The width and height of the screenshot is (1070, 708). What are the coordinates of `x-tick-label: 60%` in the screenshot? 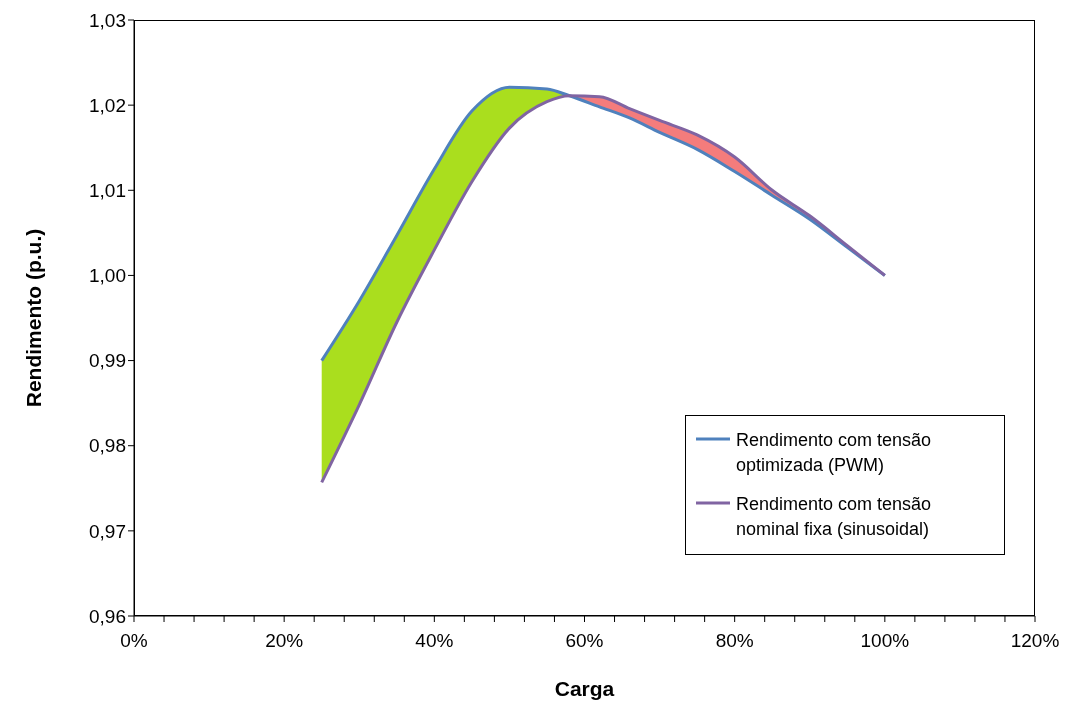 It's located at (584, 641).